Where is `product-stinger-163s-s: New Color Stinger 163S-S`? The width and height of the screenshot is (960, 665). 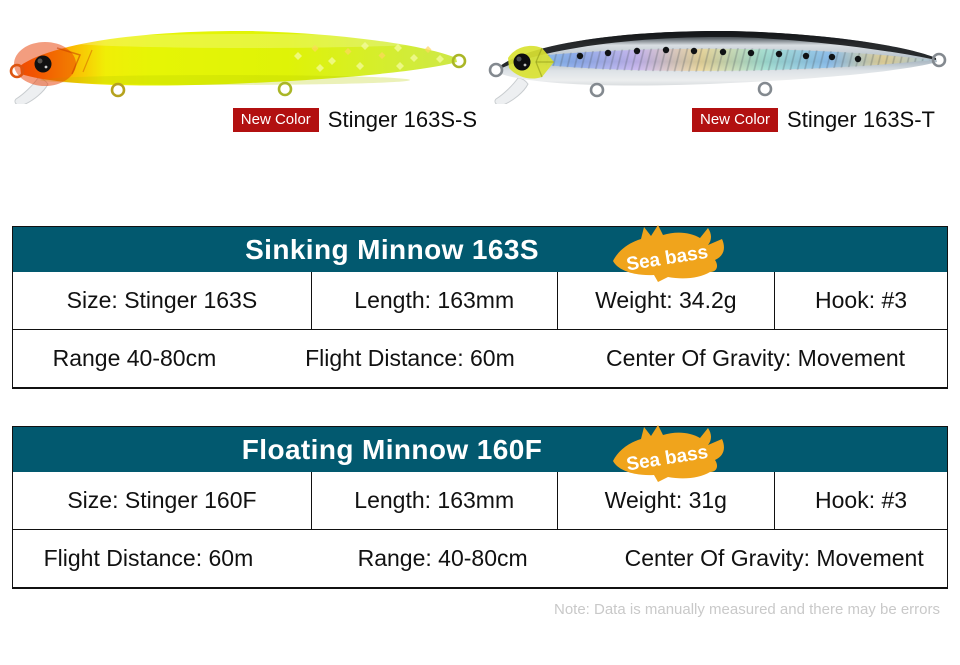 product-stinger-163s-s: New Color Stinger 163S-S is located at coordinates (240, 67).